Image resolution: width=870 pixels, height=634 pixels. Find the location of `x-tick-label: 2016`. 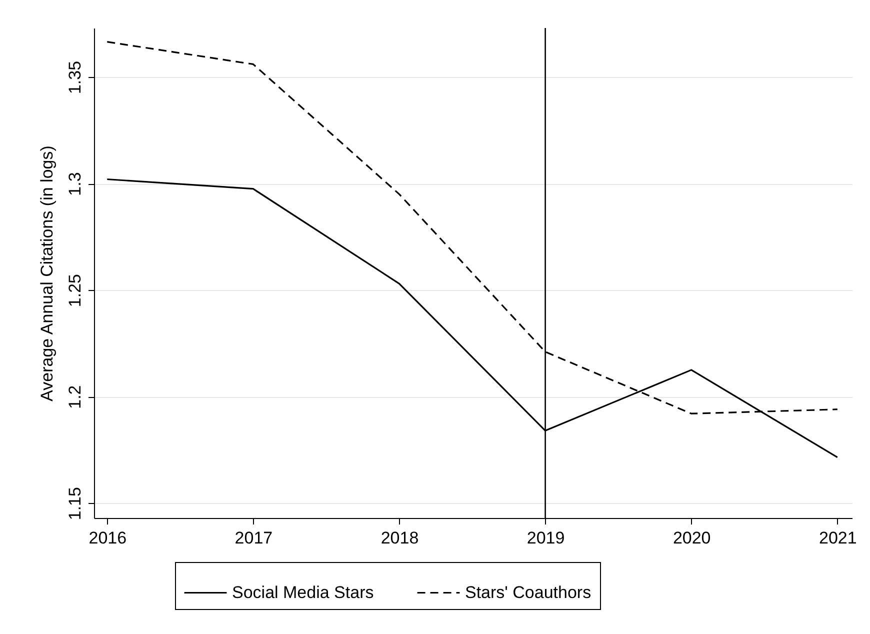

x-tick-label: 2016 is located at coordinates (107, 538).